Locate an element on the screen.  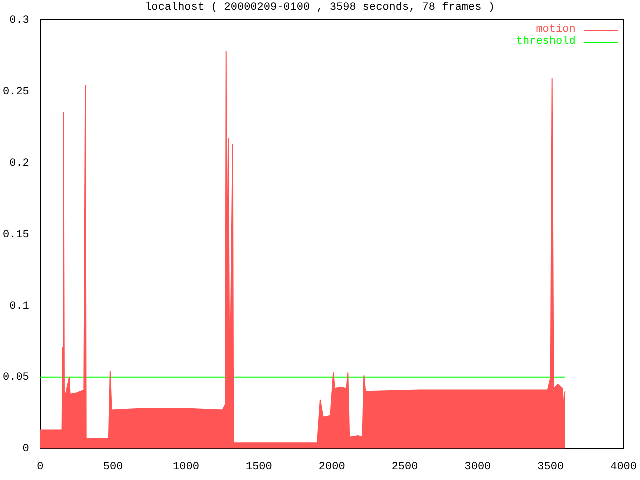
legend-label: threshold is located at coordinates (546, 42).